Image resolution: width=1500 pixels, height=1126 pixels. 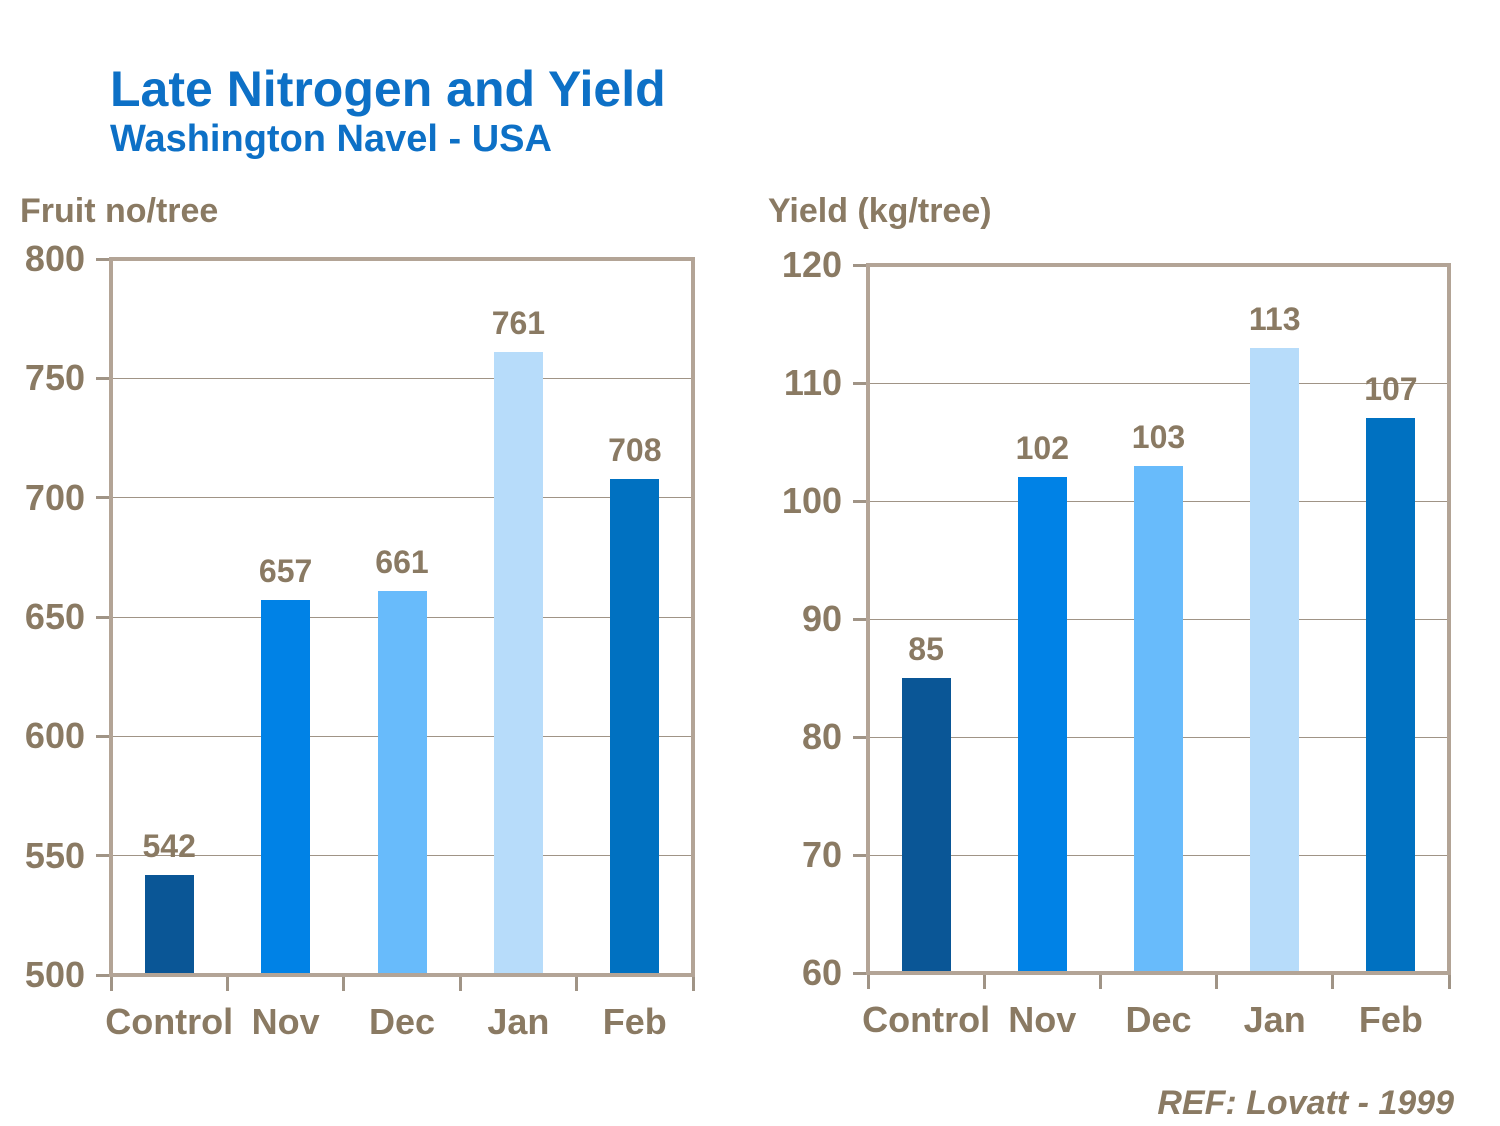 I want to click on bar-value-label: 708, so click(x=635, y=449).